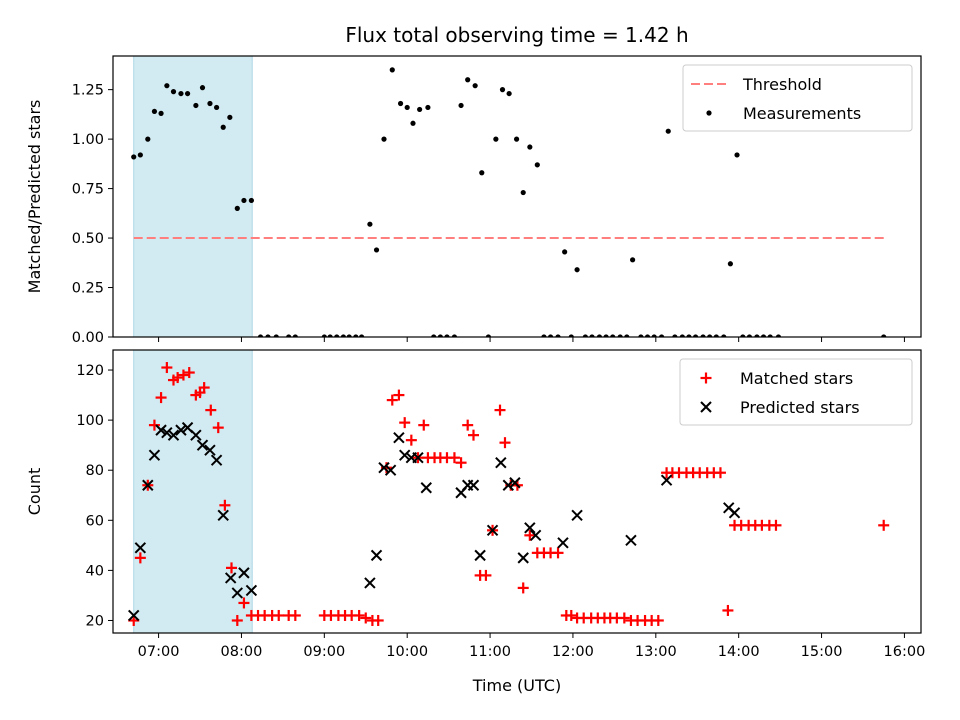 The image size is (960, 720). What do you see at coordinates (34, 492) in the screenshot?
I see `y-axis-label: Count` at bounding box center [34, 492].